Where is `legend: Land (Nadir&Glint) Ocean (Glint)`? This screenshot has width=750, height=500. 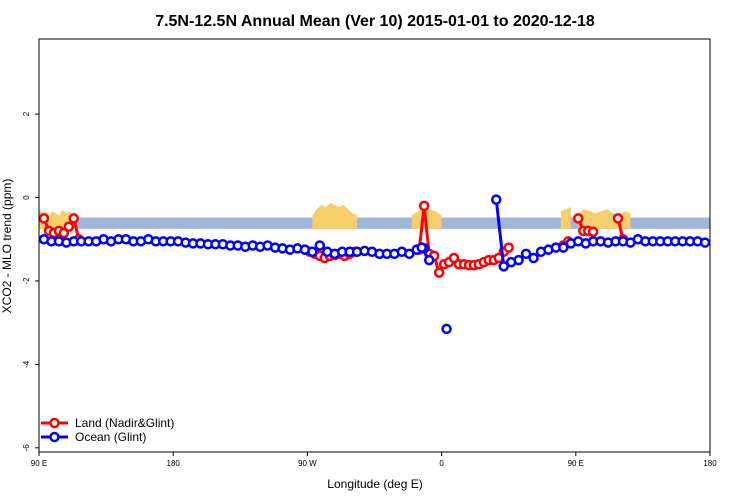 legend: Land (Nadir&Glint) Ocean (Glint) is located at coordinates (107, 430).